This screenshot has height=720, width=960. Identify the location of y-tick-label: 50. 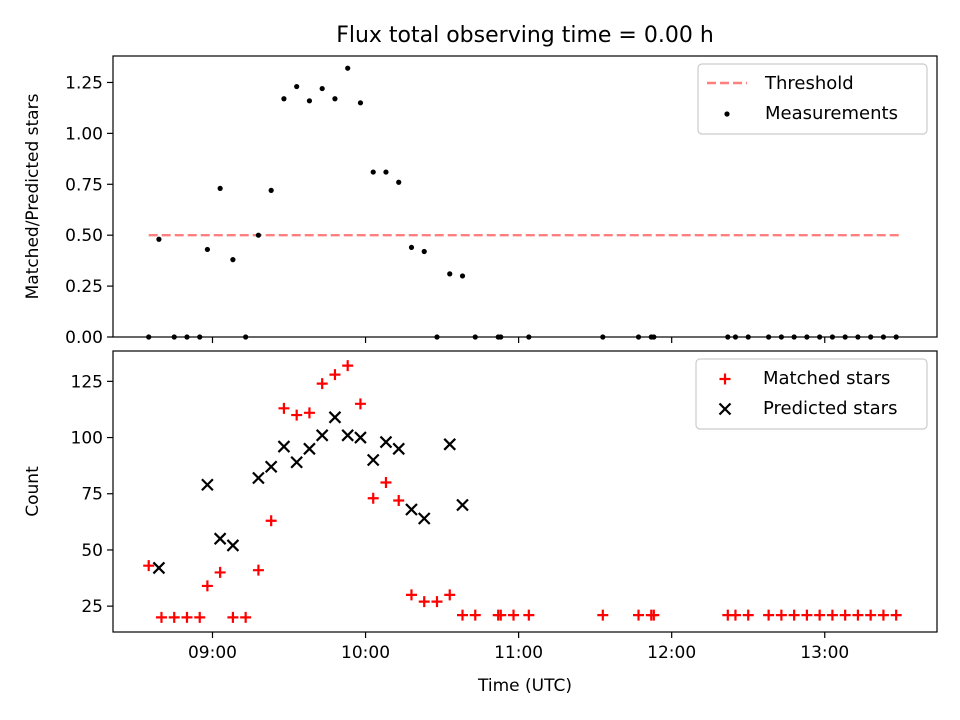
(92, 551).